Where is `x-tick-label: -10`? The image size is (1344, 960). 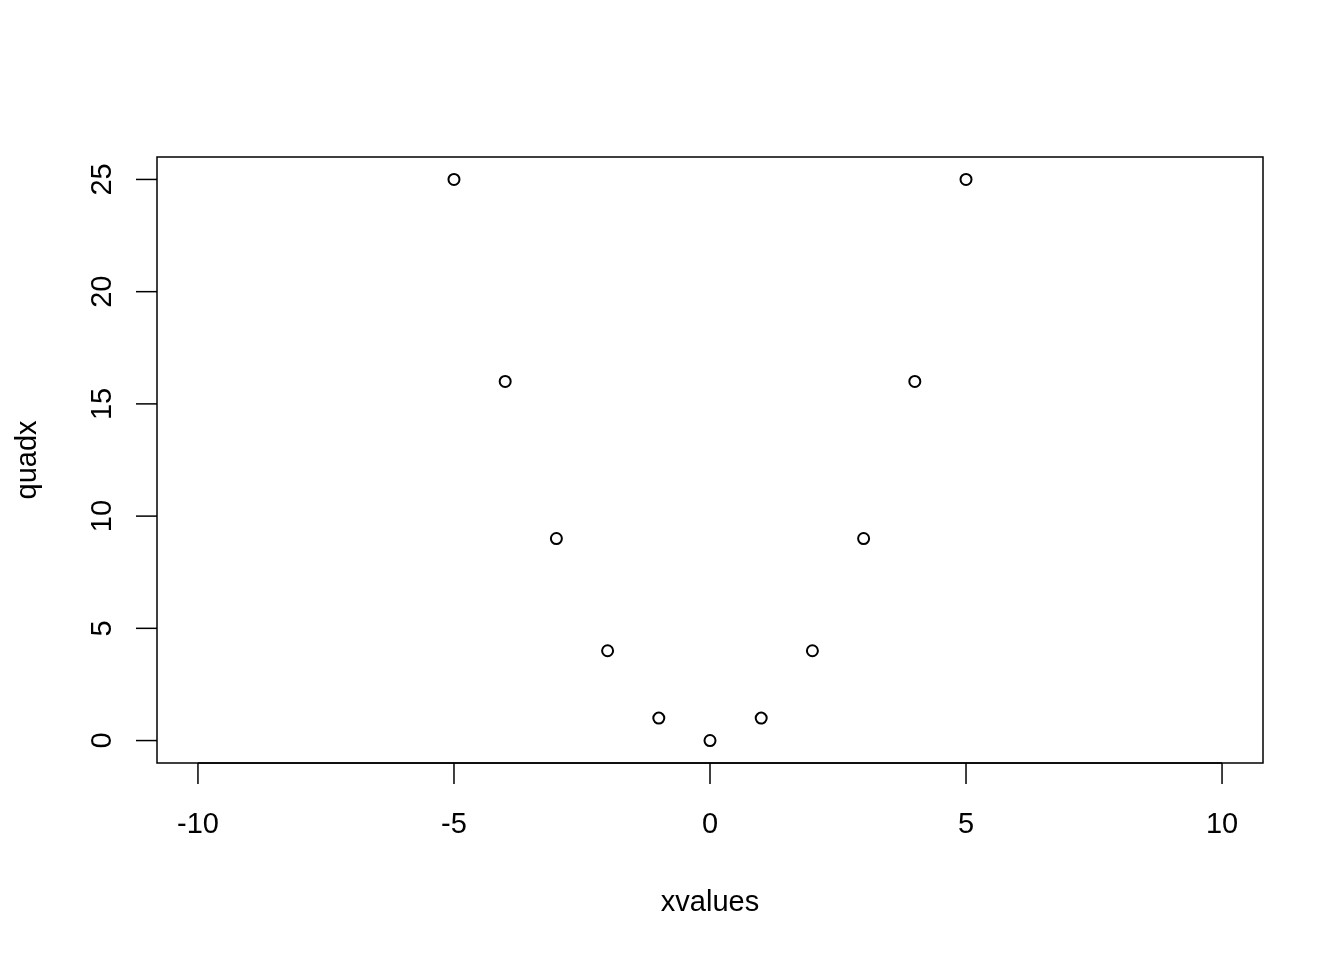
x-tick-label: -10 is located at coordinates (198, 823).